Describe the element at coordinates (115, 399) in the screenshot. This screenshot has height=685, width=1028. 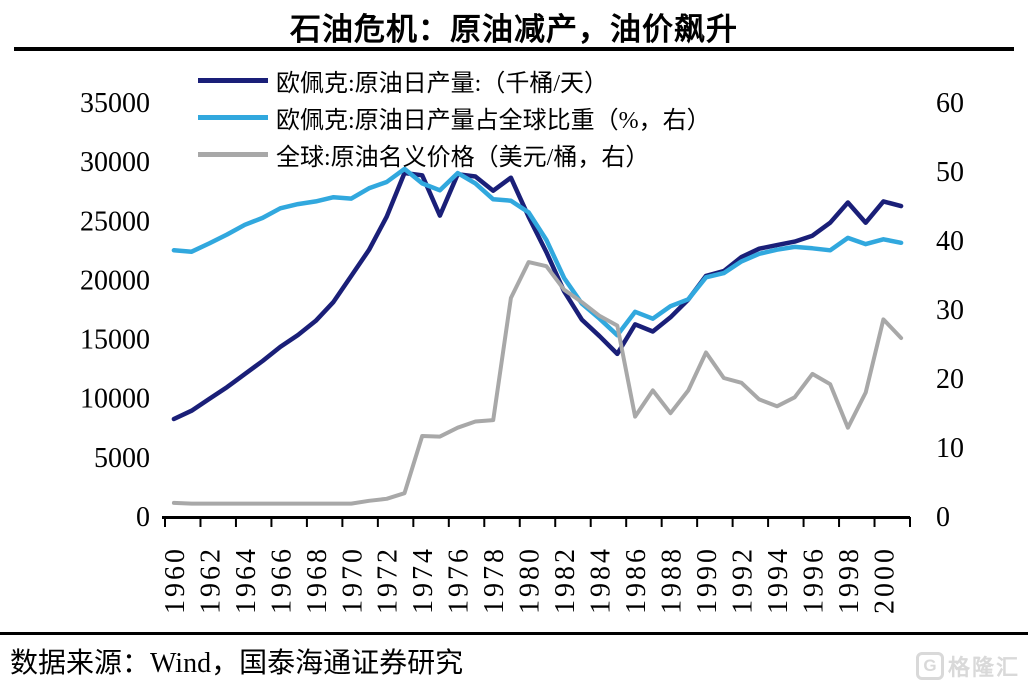
I see `y-axis-label-left: 10000` at that location.